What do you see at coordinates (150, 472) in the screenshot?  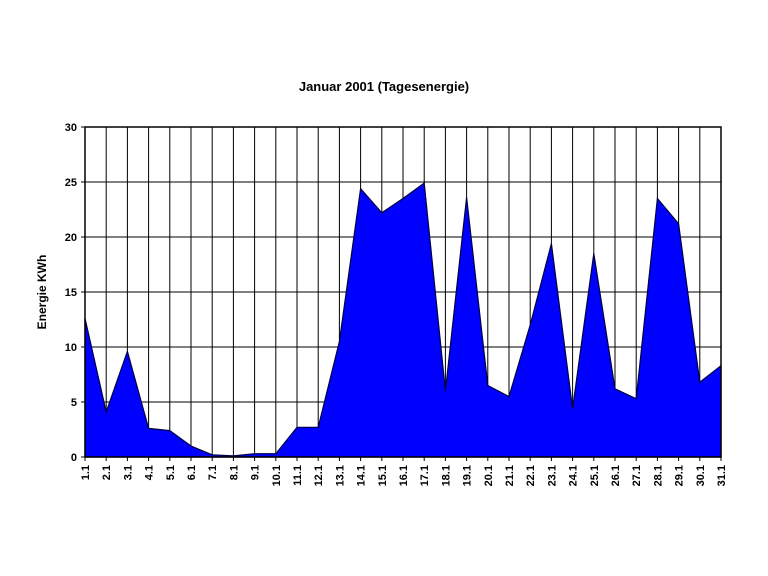 I see `x-tick-label: 4.1` at bounding box center [150, 472].